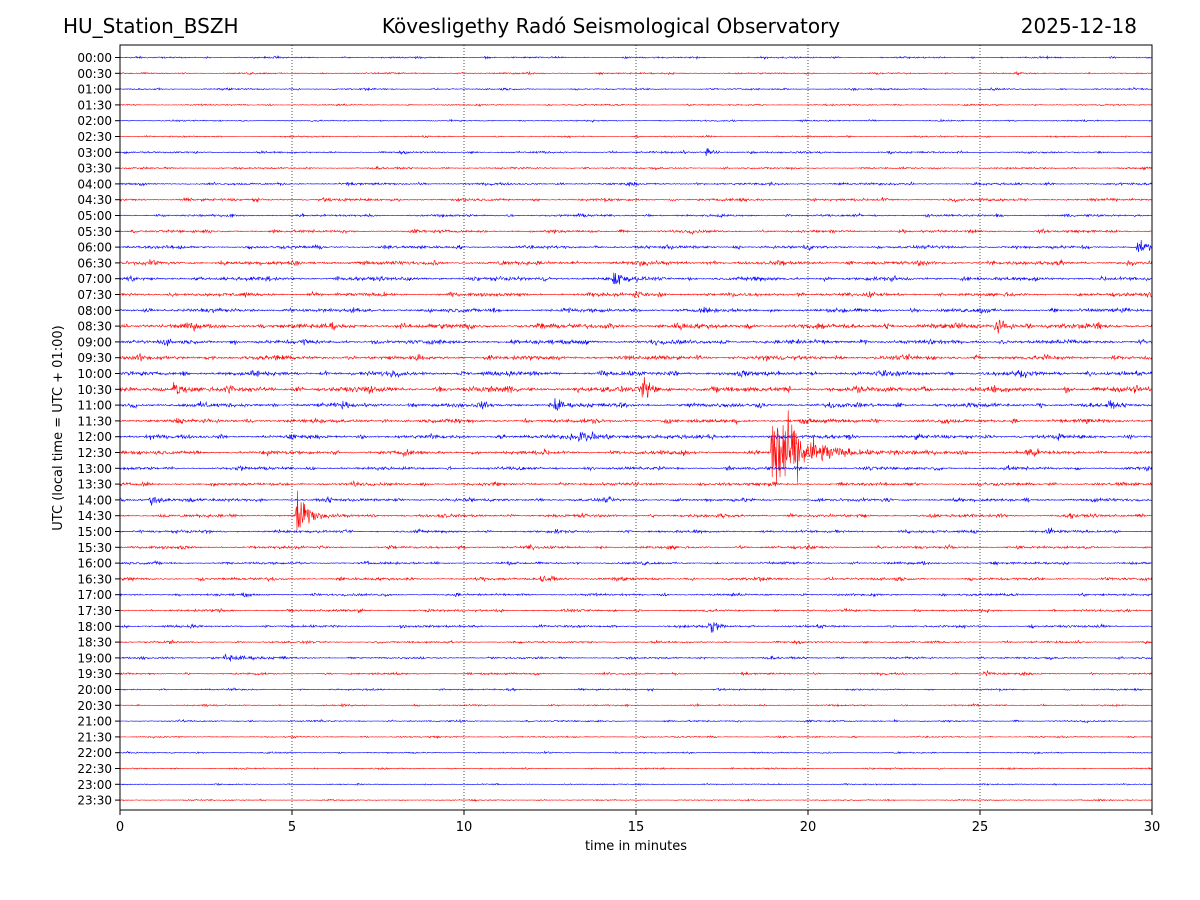  Describe the element at coordinates (636, 827) in the screenshot. I see `x-tick-label-3: 15` at that location.